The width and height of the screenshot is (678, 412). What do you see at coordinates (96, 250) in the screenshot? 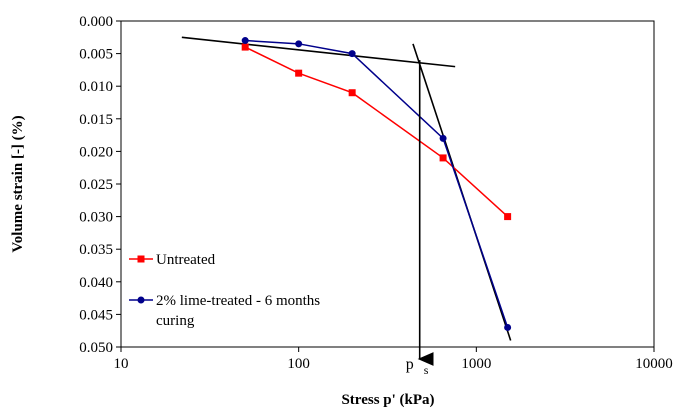
I see `y-tick-label: 0.035` at bounding box center [96, 250].